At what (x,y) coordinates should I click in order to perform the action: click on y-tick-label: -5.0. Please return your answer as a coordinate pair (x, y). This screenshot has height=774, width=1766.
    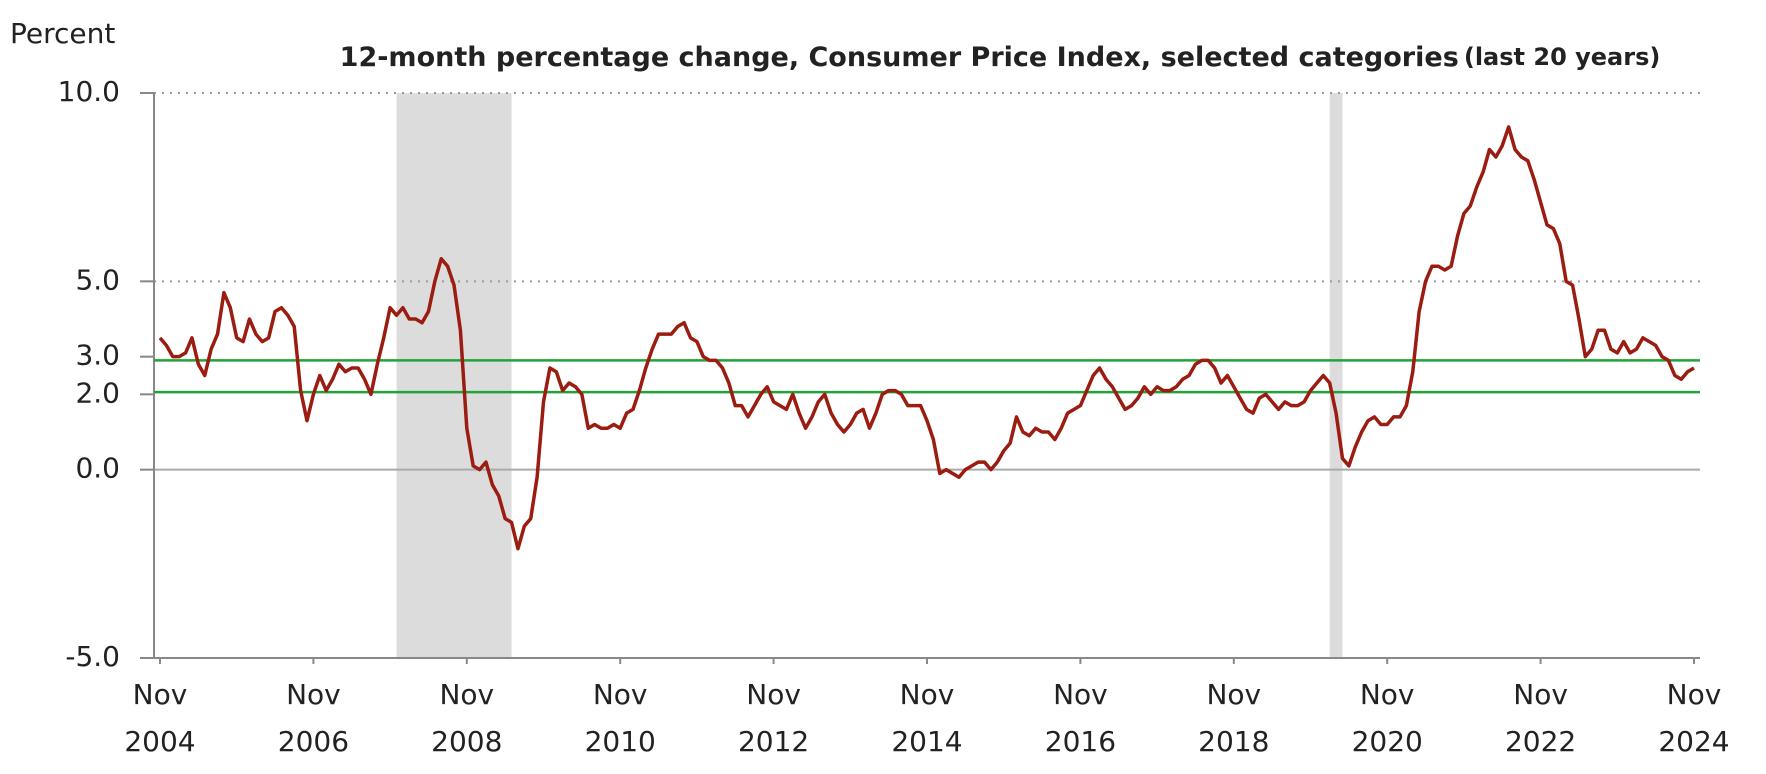
    Looking at the image, I should click on (92, 656).